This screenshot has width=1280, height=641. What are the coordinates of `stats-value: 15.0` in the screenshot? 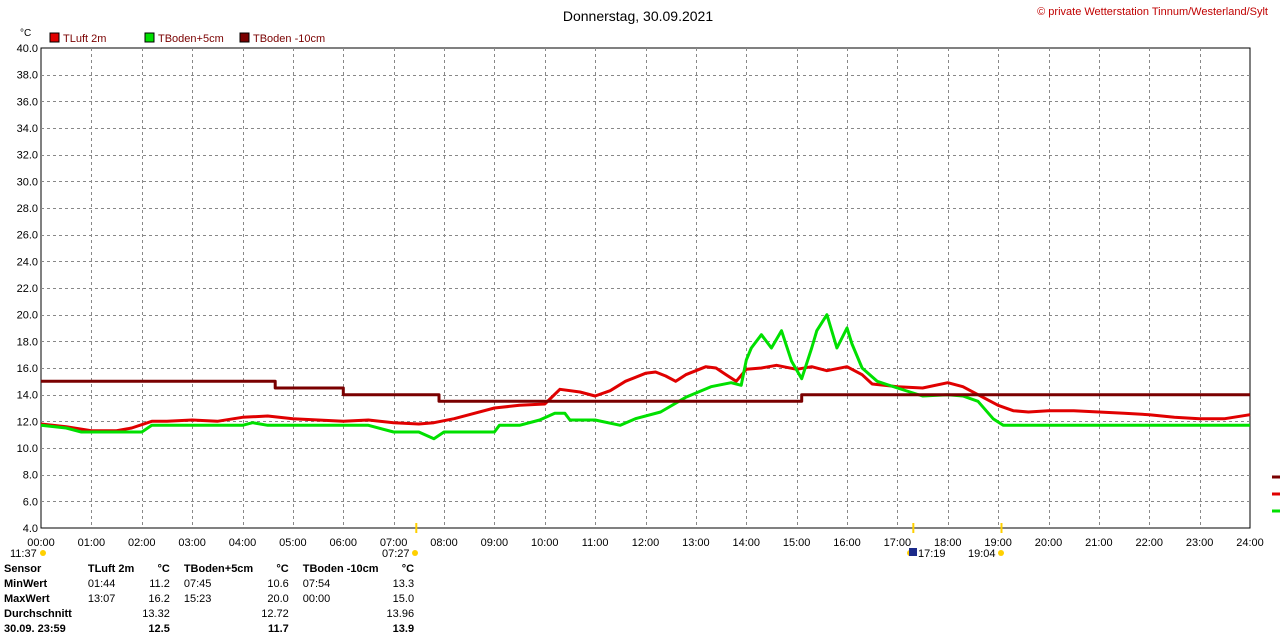 It's located at (403, 598).